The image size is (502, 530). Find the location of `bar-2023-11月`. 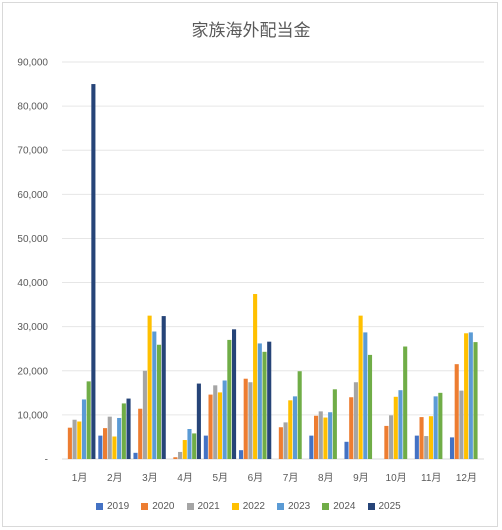

bar-2023-11月 is located at coordinates (435, 427).